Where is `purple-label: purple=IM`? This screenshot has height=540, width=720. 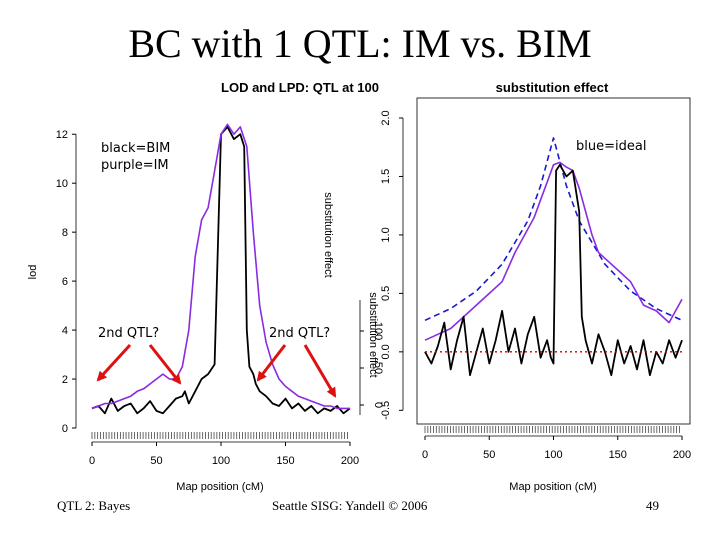 purple-label: purple=IM is located at coordinates (135, 165).